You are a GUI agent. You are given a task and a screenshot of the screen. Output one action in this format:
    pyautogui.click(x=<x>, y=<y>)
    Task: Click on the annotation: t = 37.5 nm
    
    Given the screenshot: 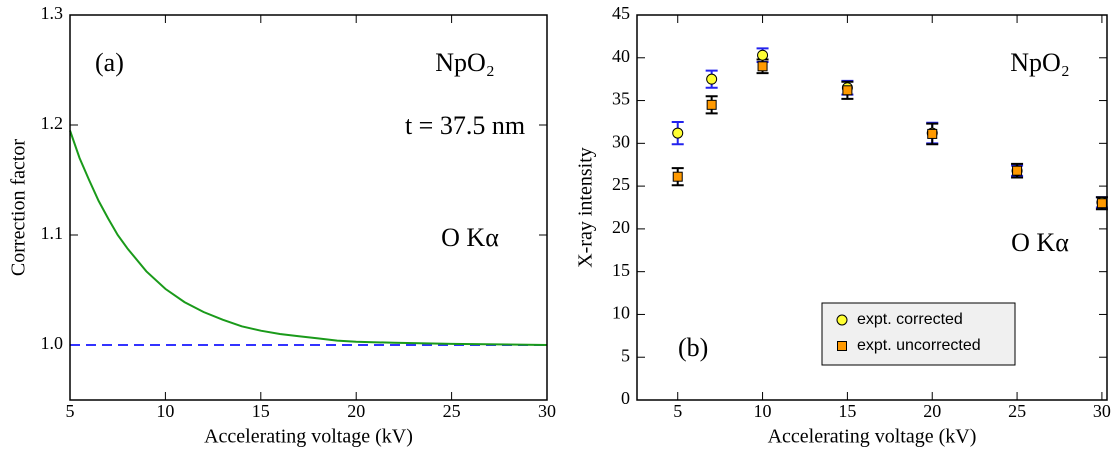 What is the action you would take?
    pyautogui.click(x=465, y=125)
    